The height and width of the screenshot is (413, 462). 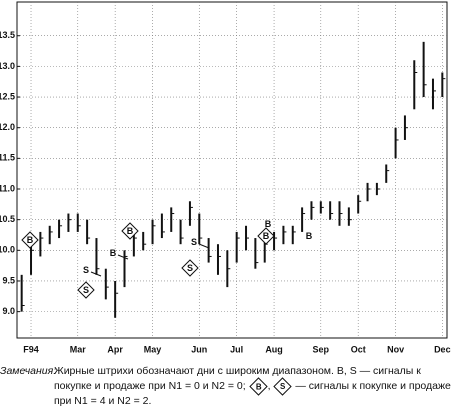 I want to click on x-tick-label: Dec, so click(x=442, y=349).